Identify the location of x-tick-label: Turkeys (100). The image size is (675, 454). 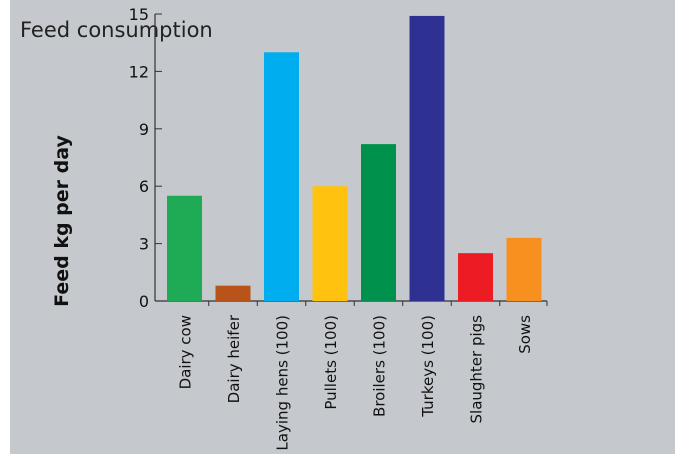
(428, 366).